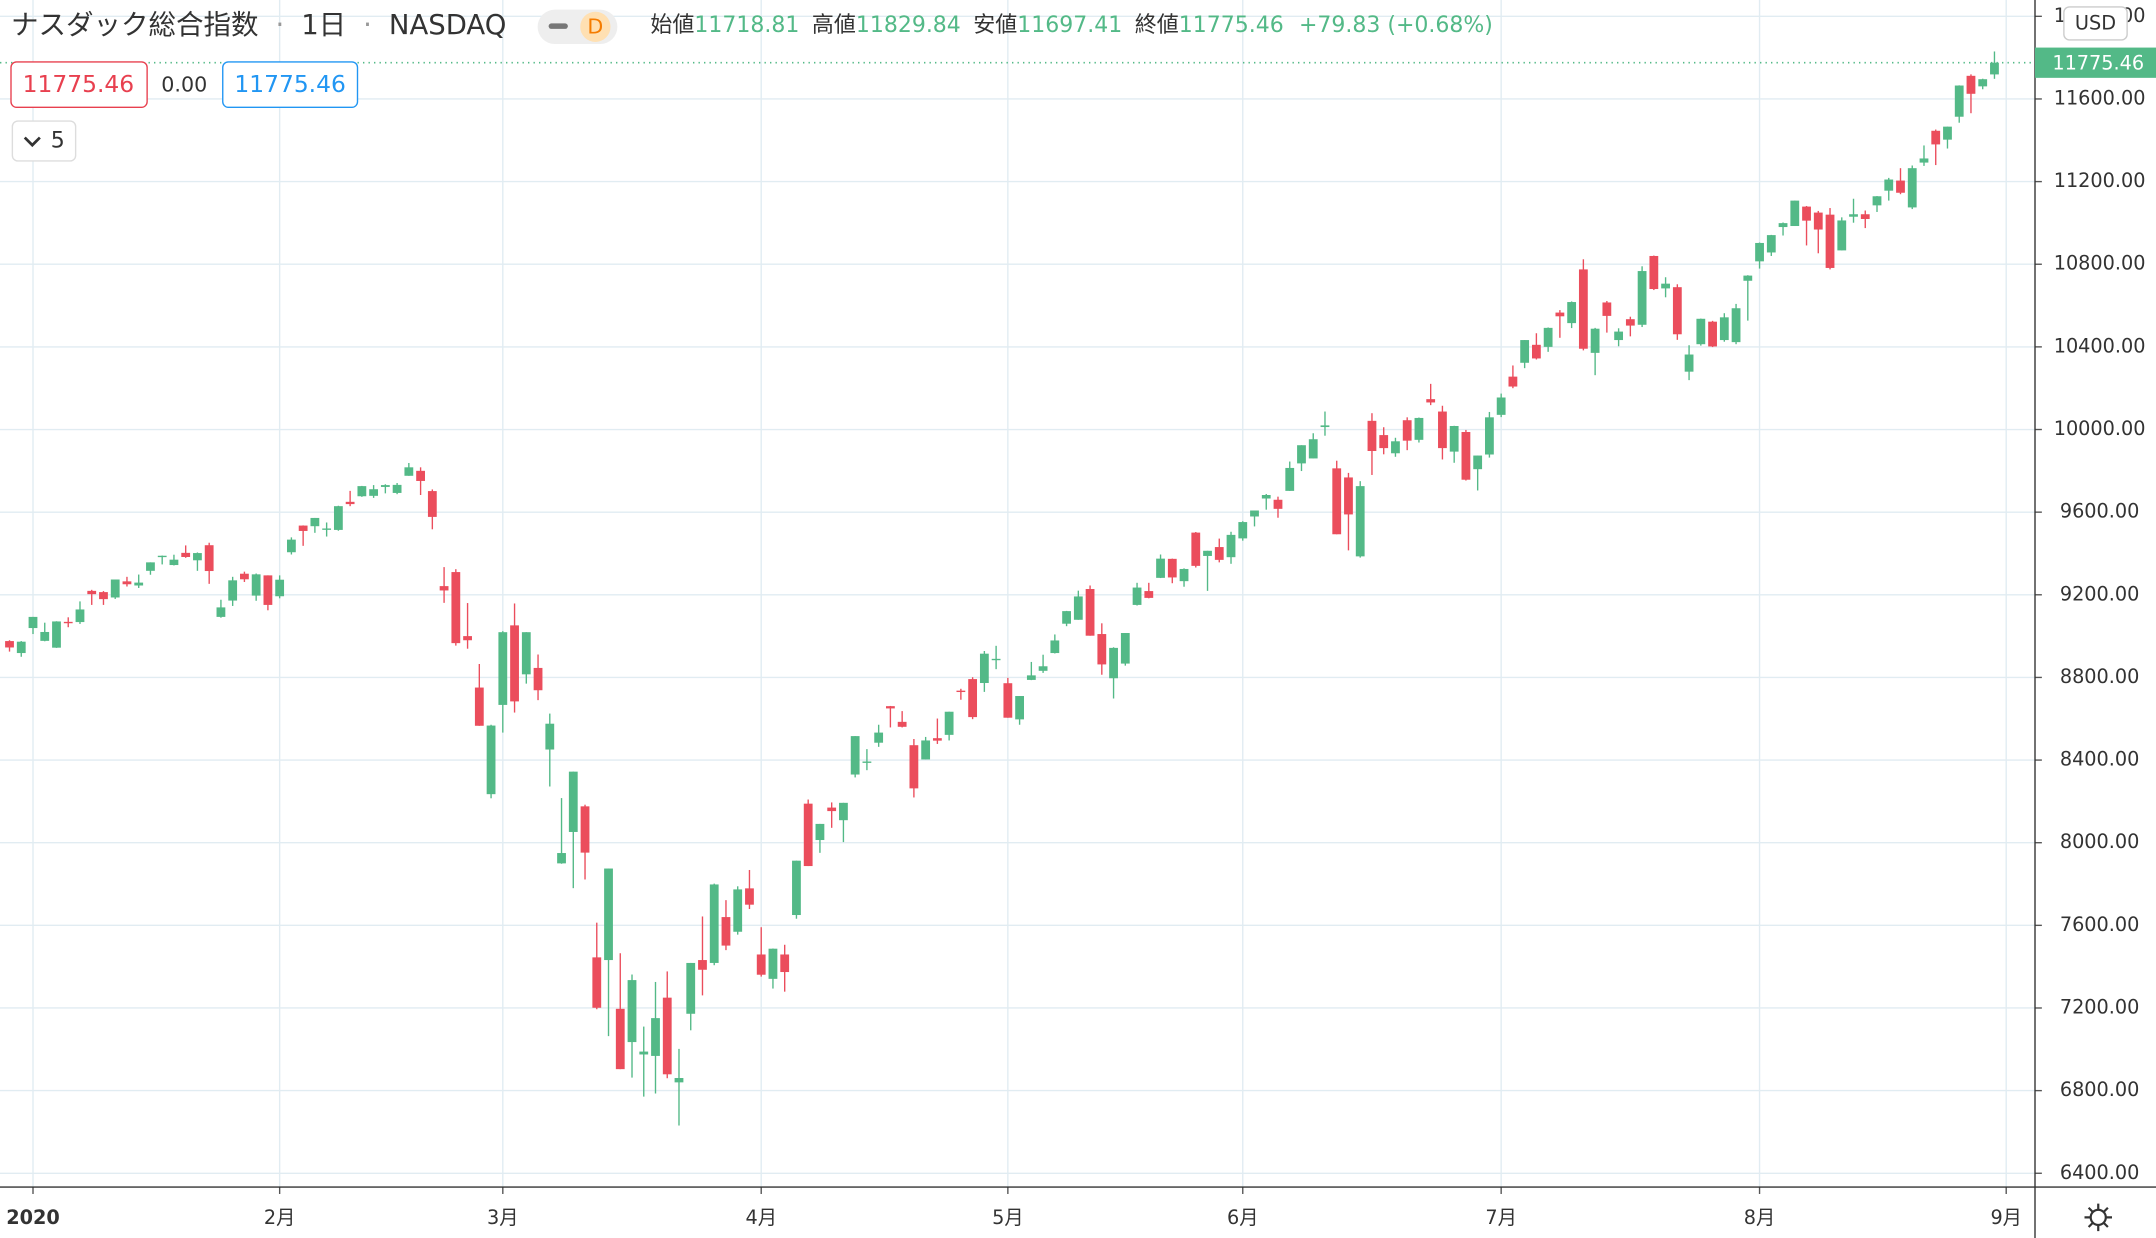  I want to click on last-price-tag, so click(2095, 62).